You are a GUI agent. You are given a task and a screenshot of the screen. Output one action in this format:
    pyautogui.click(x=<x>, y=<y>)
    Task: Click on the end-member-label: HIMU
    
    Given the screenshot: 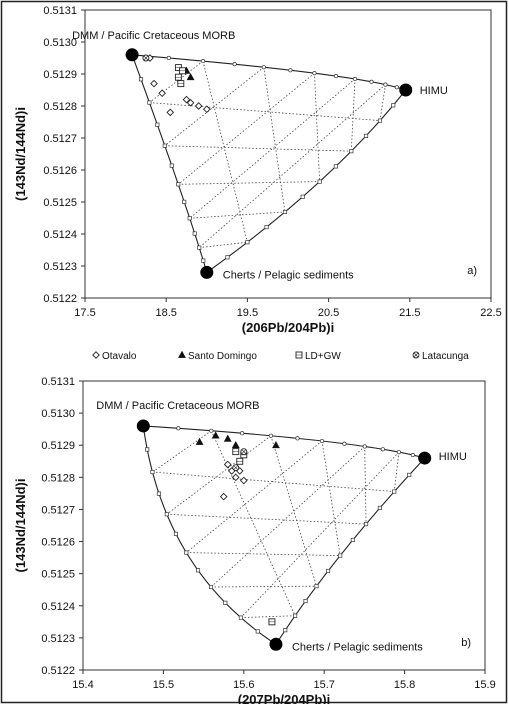 What is the action you would take?
    pyautogui.click(x=453, y=457)
    